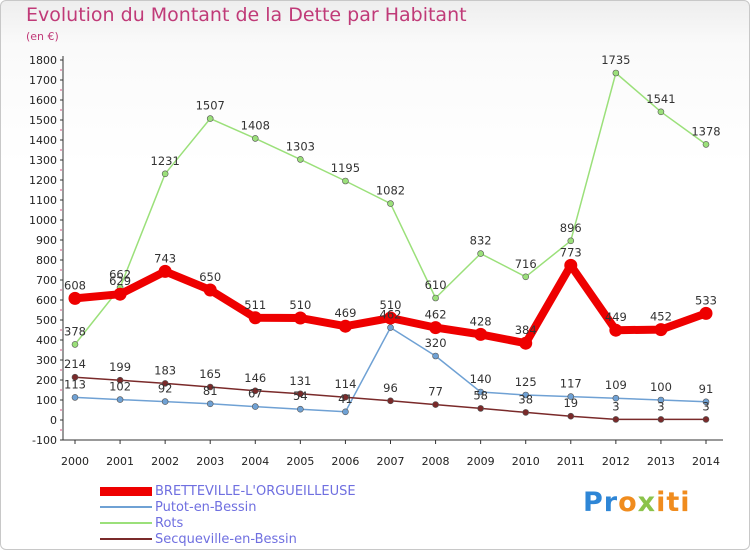  What do you see at coordinates (390, 191) in the screenshot?
I see `data-label-rots: 1082` at bounding box center [390, 191].